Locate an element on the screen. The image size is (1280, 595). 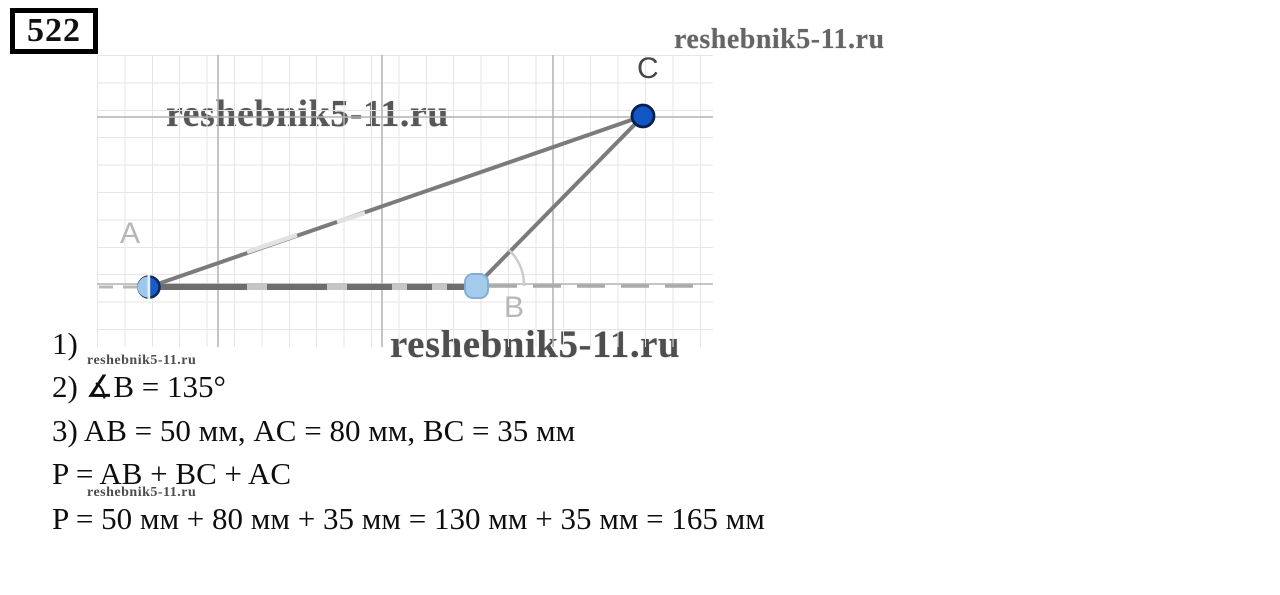
angle-arc-b is located at coordinates (517, 268).